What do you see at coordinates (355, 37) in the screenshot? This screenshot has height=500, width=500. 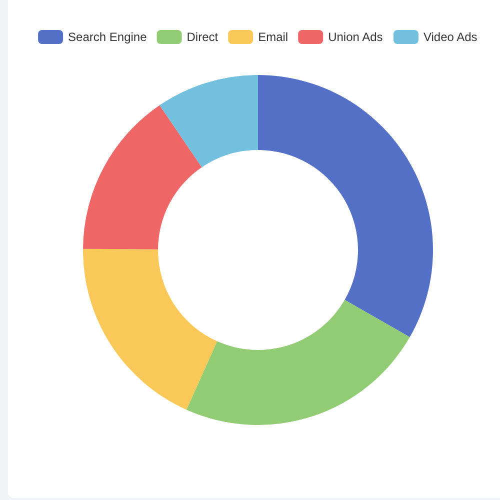 I see `legend-label: Union Ads` at bounding box center [355, 37].